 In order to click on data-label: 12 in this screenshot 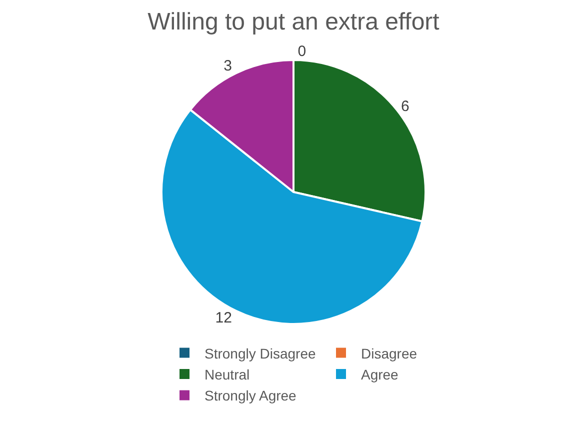, I will do `click(223, 317)`.